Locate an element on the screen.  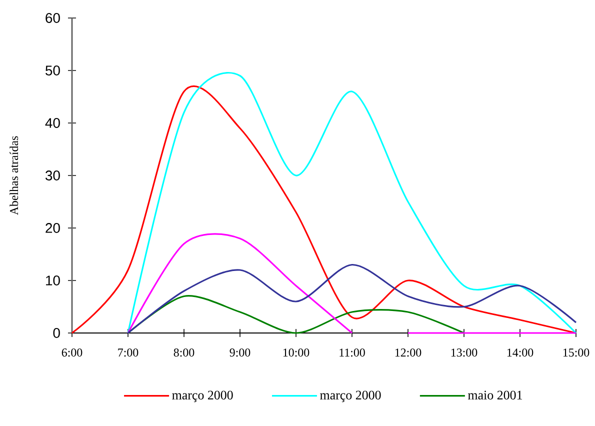
y-tick-label: 0 is located at coordinates (56, 333).